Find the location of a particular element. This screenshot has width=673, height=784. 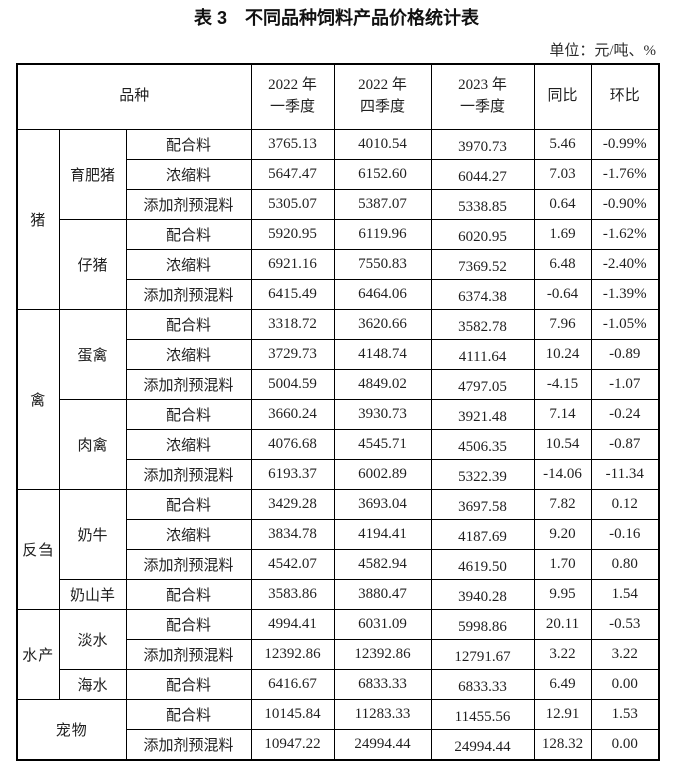

unit-label: 单位：元/吨、% is located at coordinates (602, 50).